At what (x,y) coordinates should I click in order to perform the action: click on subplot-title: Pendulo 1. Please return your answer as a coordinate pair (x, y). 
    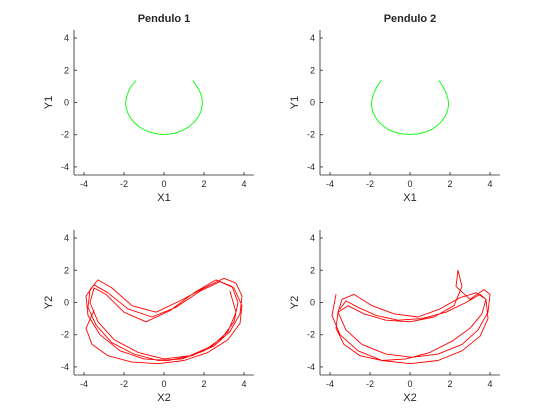
    Looking at the image, I should click on (164, 19).